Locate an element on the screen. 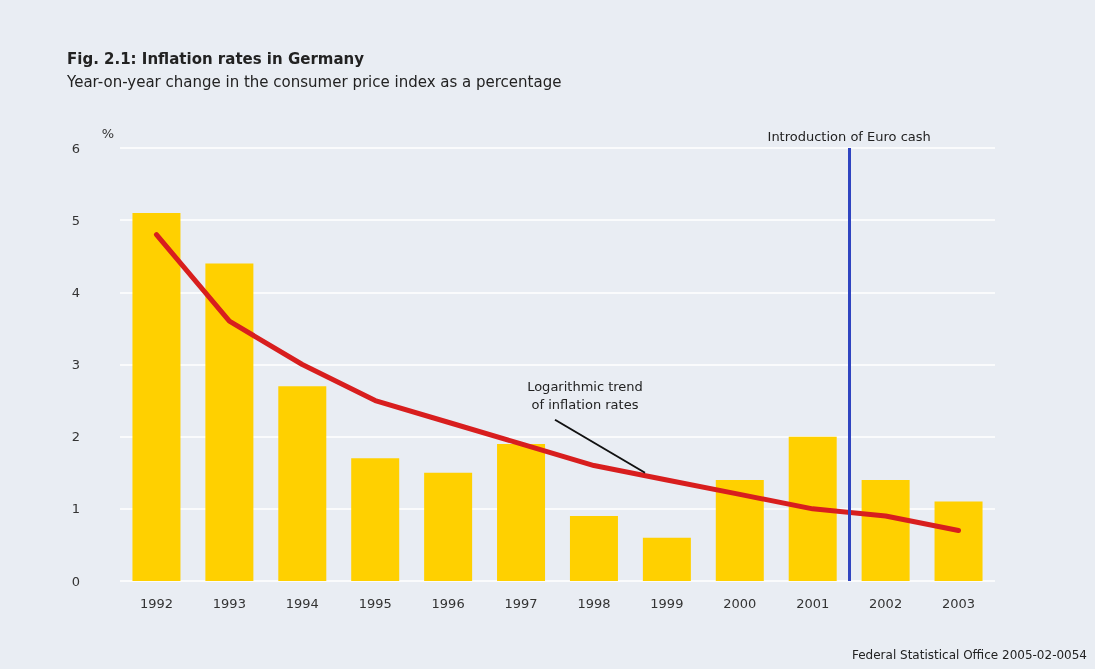 The image size is (1095, 669). x-tick-label: 2002 is located at coordinates (886, 603).